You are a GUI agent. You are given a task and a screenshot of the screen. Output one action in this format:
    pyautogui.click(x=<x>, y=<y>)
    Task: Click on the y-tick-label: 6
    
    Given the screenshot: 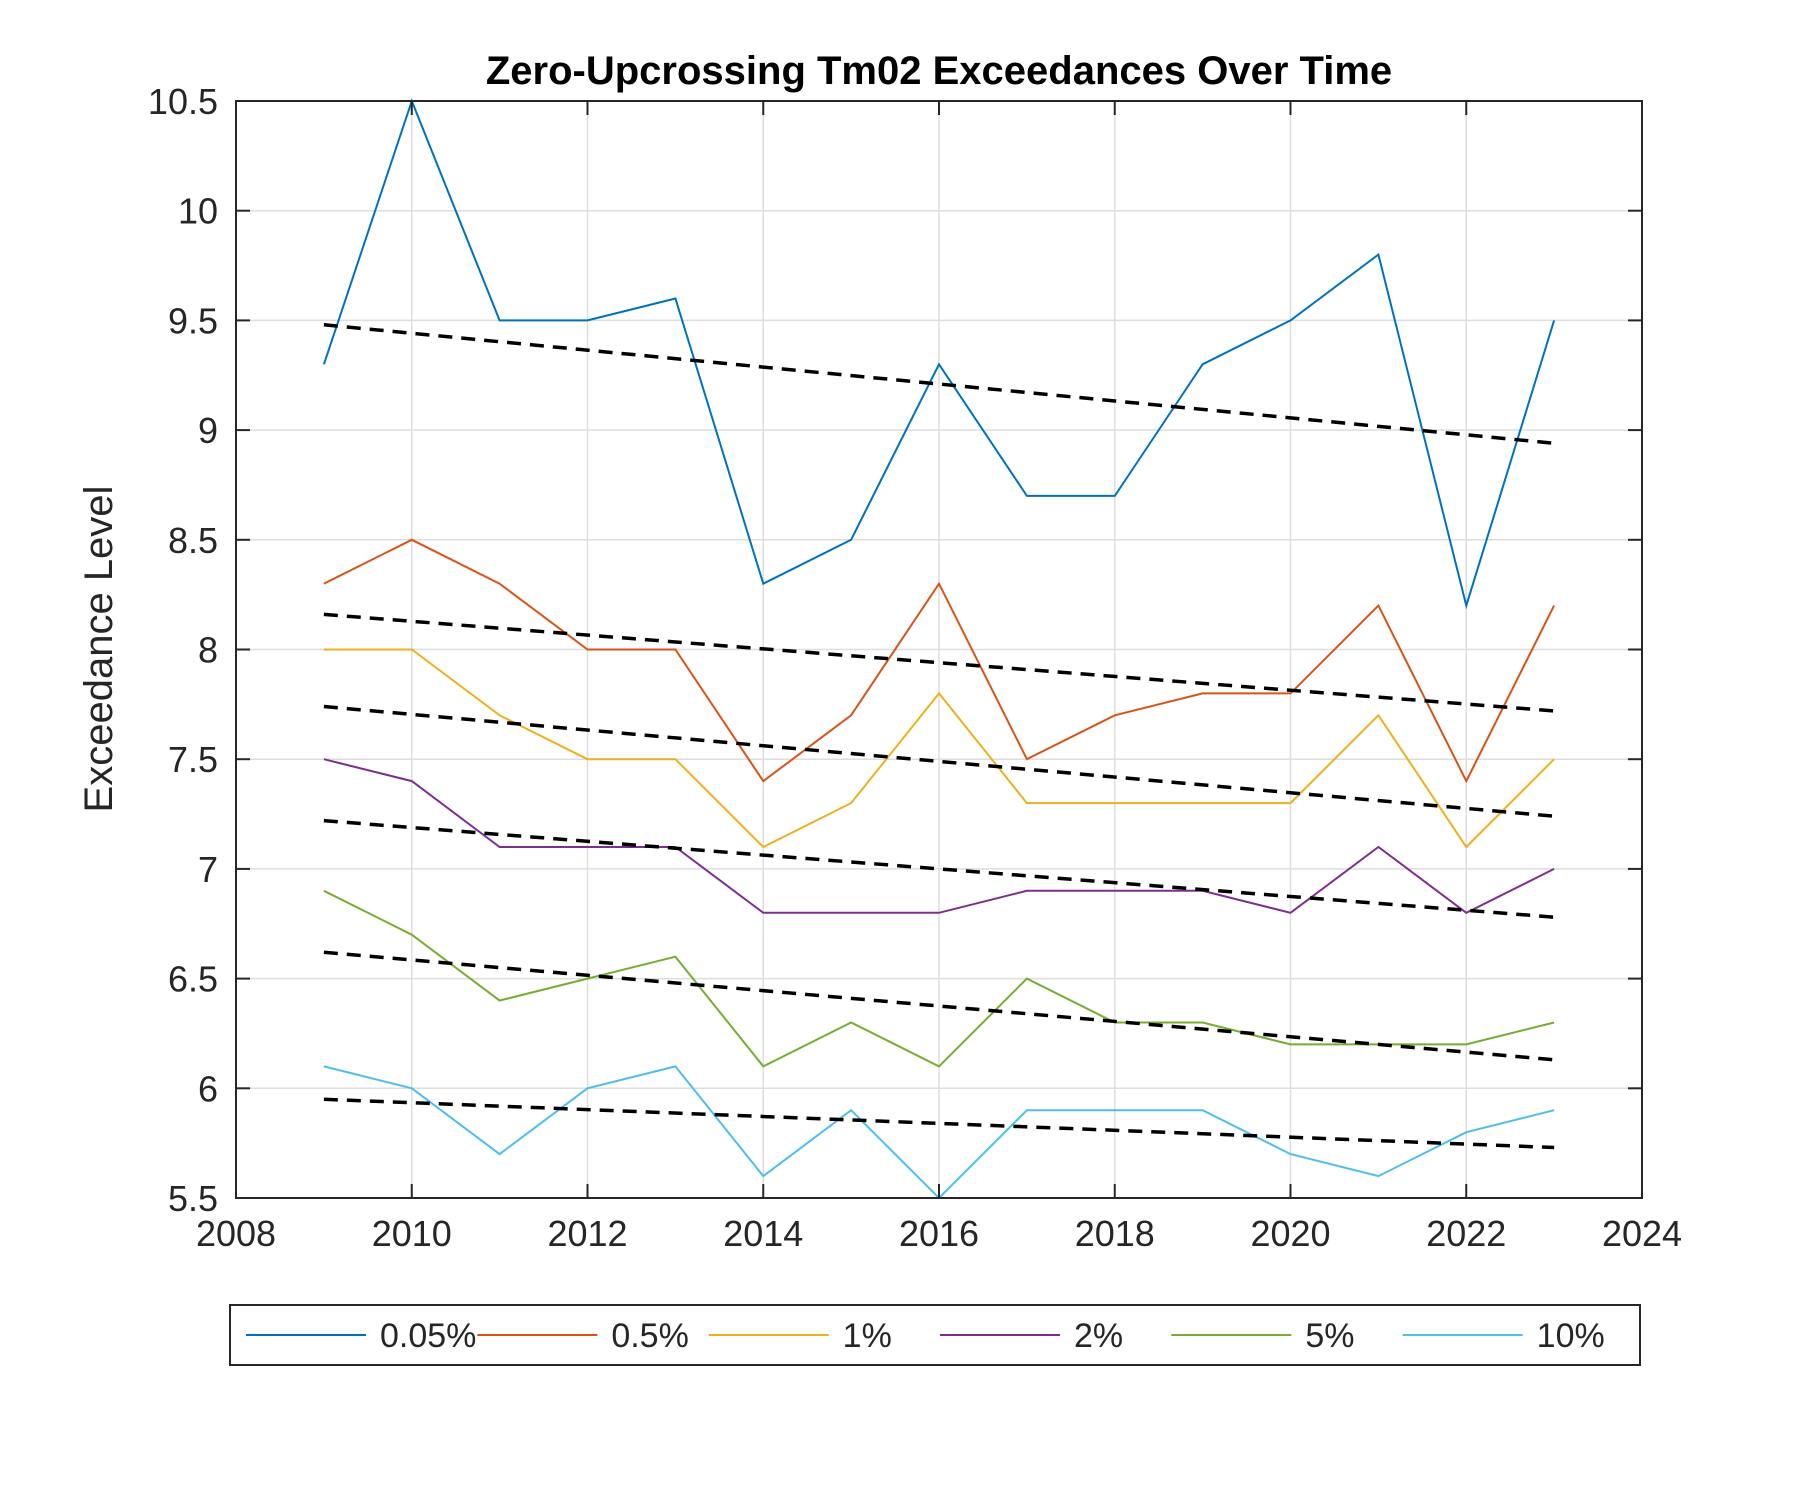 What is the action you would take?
    pyautogui.click(x=208, y=1088)
    